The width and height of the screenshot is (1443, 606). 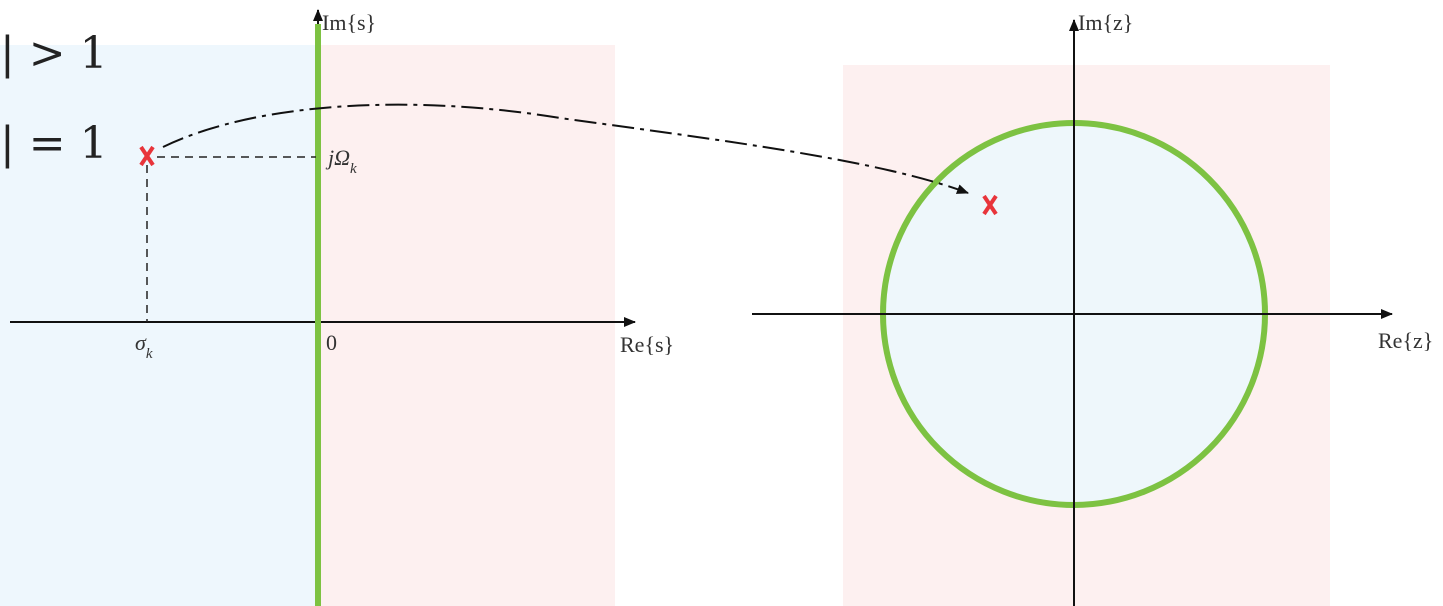 I want to click on y-axis-label: Im{z}, so click(x=1105, y=22).